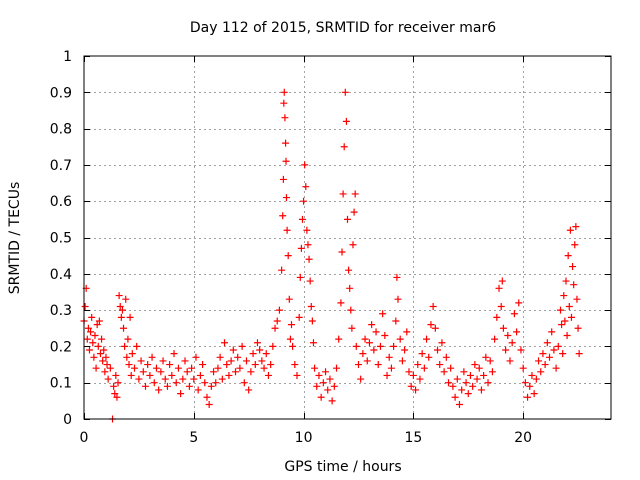  I want to click on y-tick-label: 0.3, so click(61, 311).